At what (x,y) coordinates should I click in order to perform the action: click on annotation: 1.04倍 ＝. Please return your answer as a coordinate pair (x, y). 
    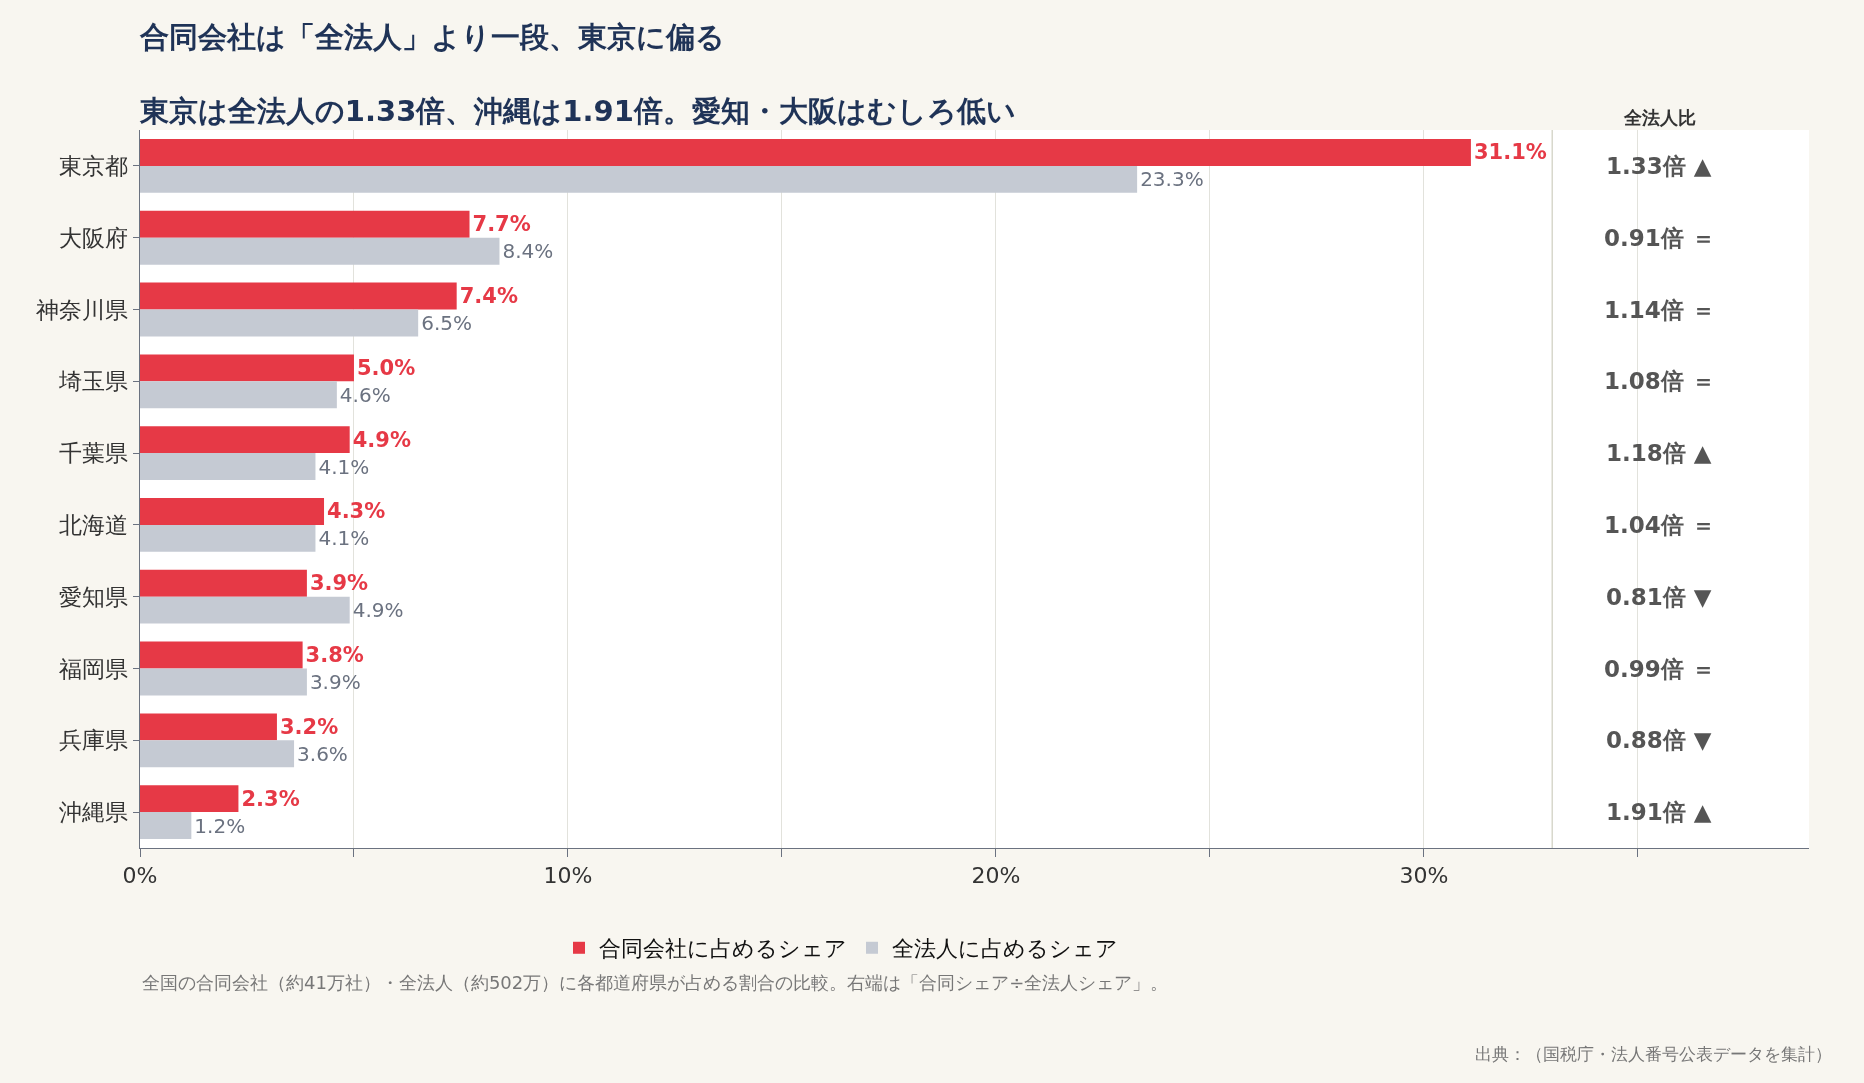
    Looking at the image, I should click on (1659, 525).